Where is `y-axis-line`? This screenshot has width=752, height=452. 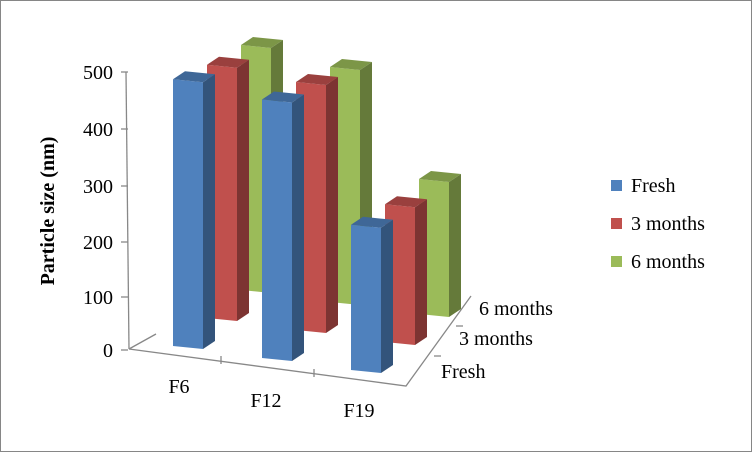
y-axis-line is located at coordinates (127, 210).